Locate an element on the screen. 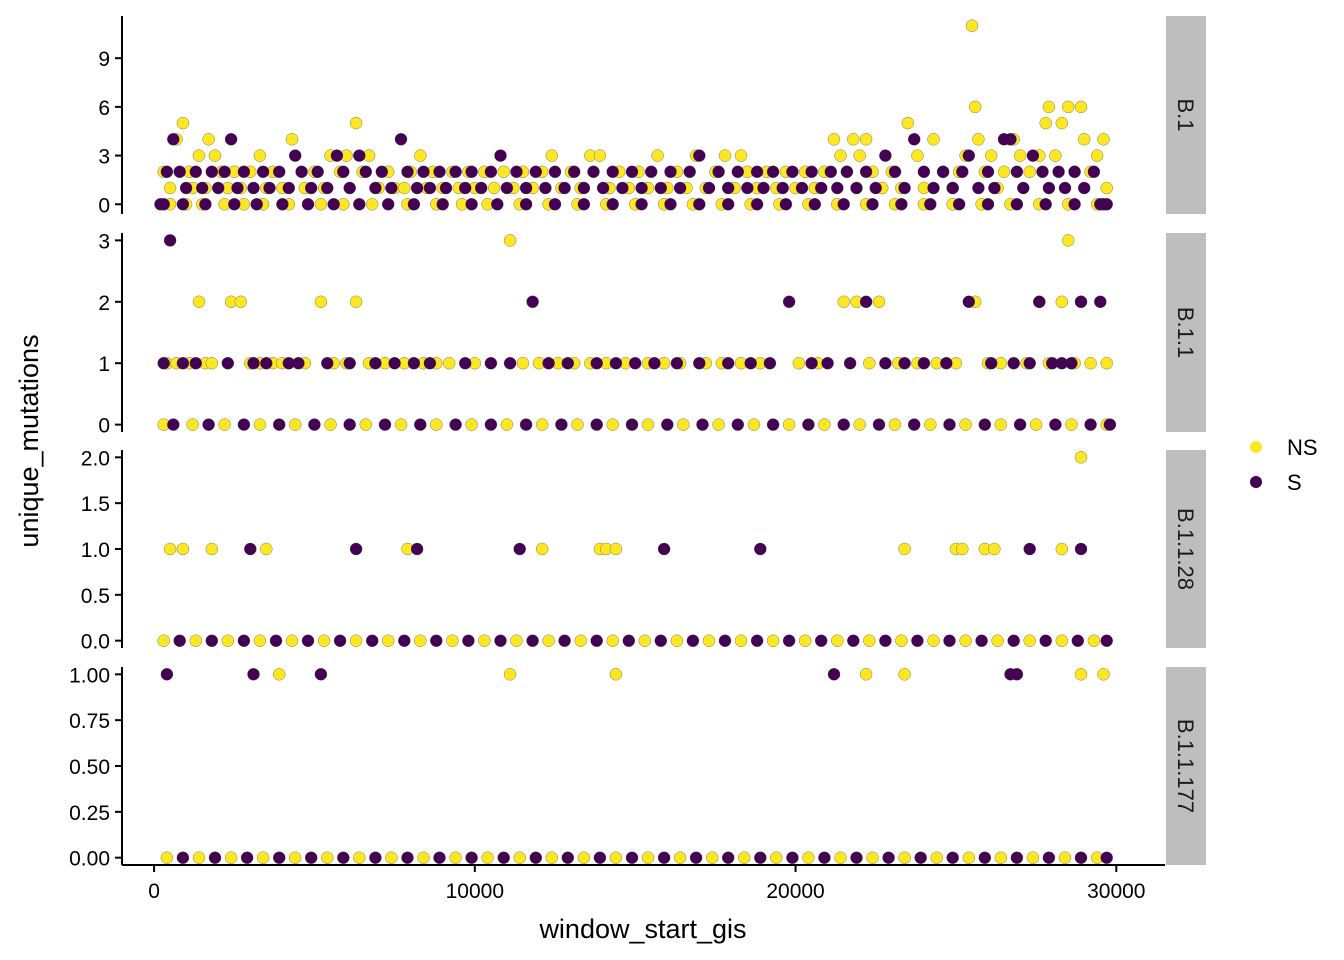 The image size is (1344, 960). panel-points is located at coordinates (636, 766).